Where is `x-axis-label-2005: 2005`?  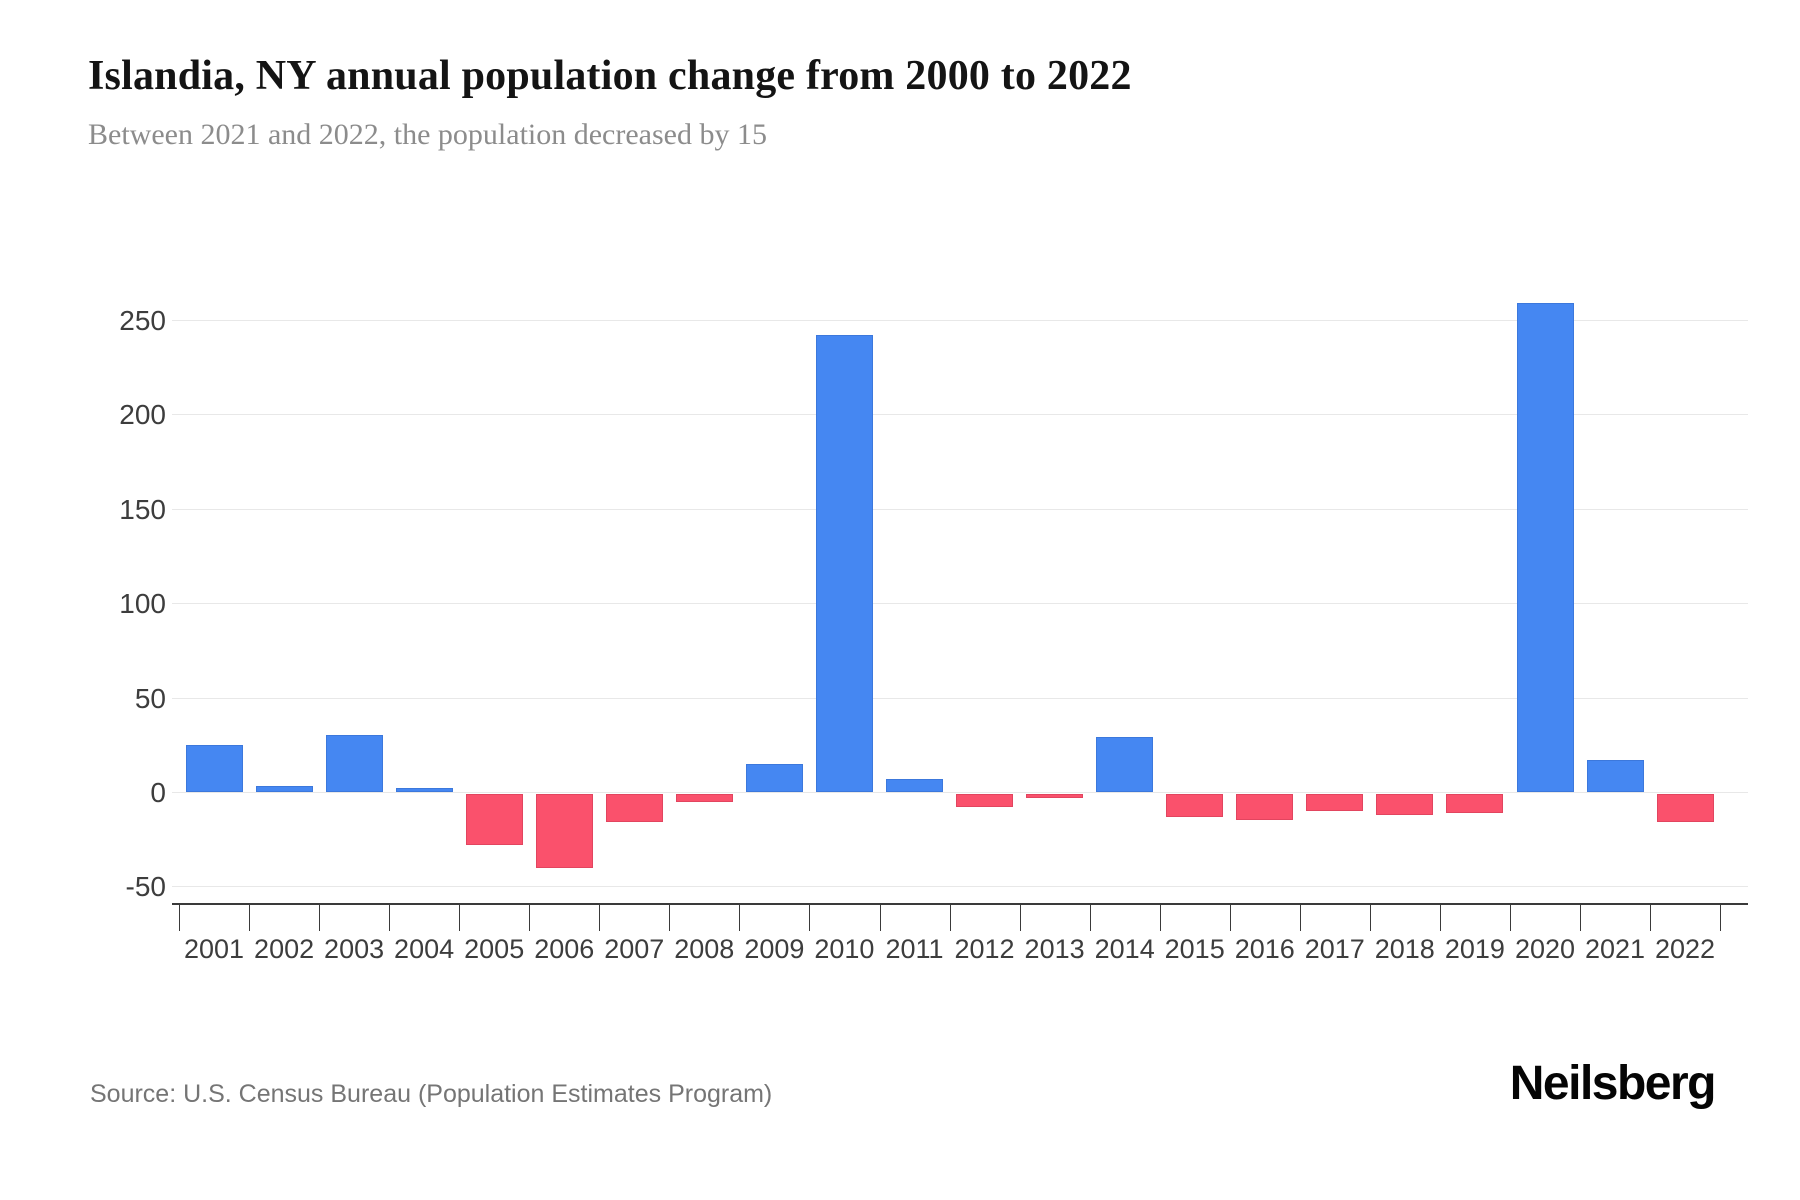 x-axis-label-2005: 2005 is located at coordinates (494, 949).